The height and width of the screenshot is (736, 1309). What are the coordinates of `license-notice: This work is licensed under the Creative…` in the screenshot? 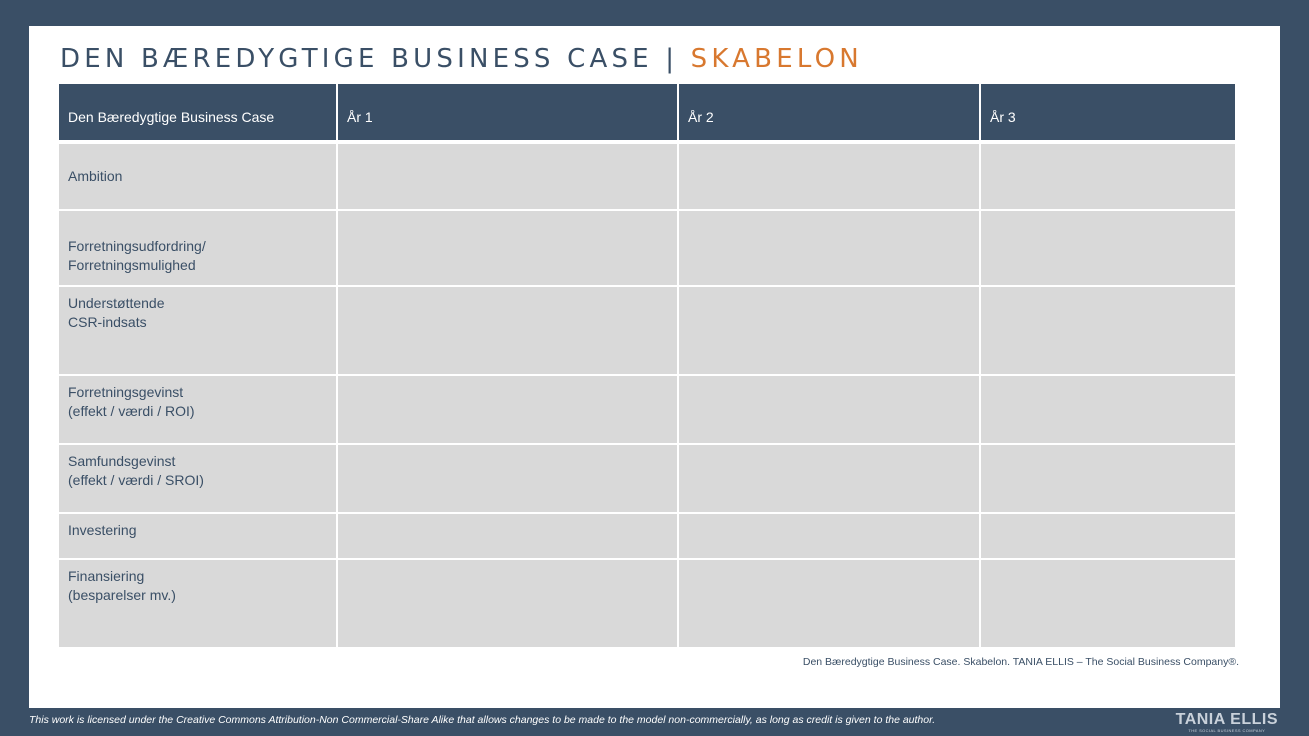 It's located at (482, 720).